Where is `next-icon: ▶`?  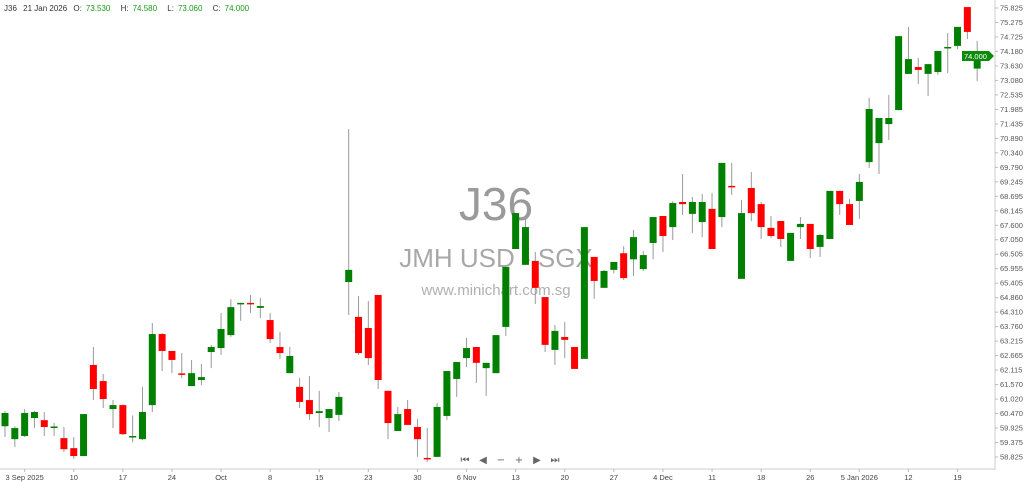
next-icon: ▶ is located at coordinates (537, 460).